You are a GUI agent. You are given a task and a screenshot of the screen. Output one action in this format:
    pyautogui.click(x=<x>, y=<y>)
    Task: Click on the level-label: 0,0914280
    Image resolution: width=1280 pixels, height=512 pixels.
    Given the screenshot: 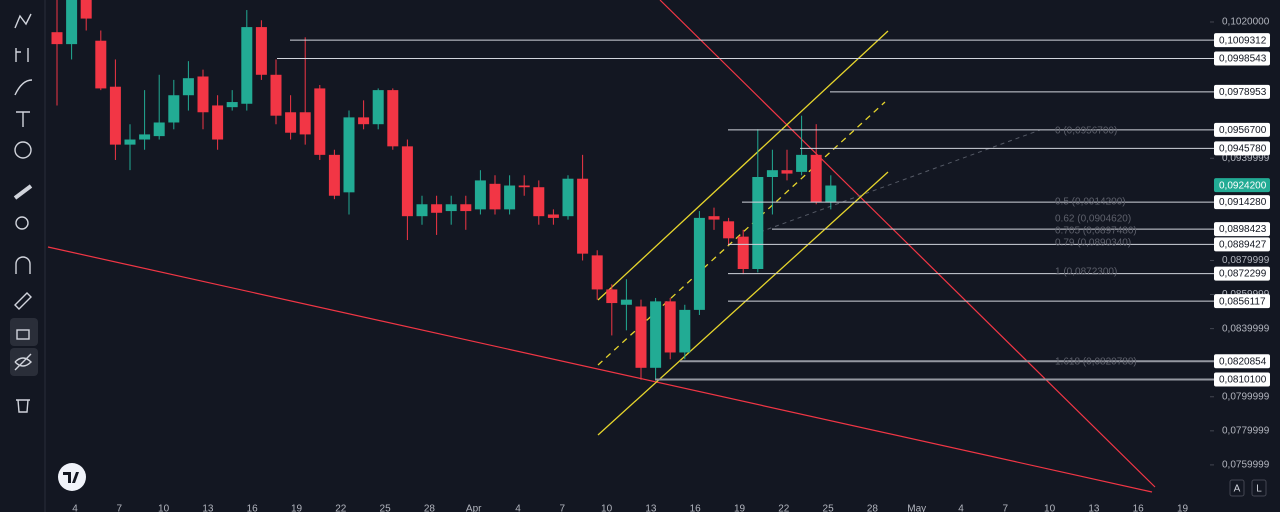 What is the action you would take?
    pyautogui.click(x=1243, y=202)
    